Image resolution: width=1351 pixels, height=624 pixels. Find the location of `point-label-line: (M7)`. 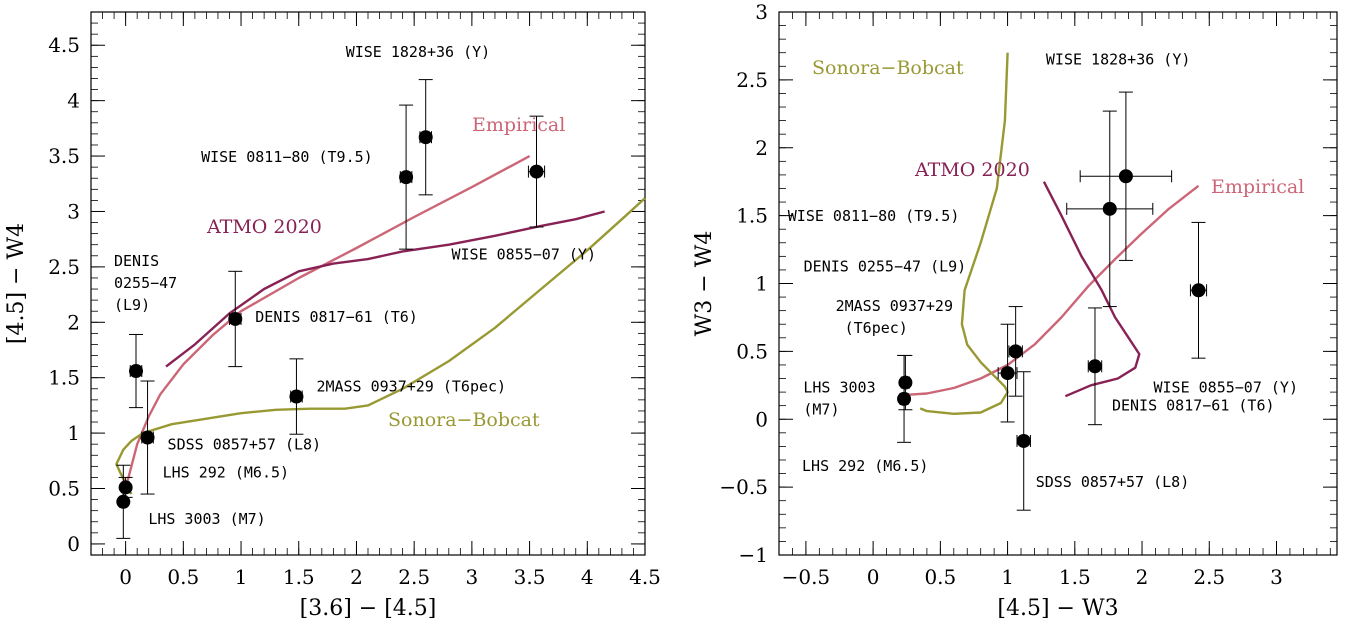

point-label-line: (M7) is located at coordinates (821, 410).